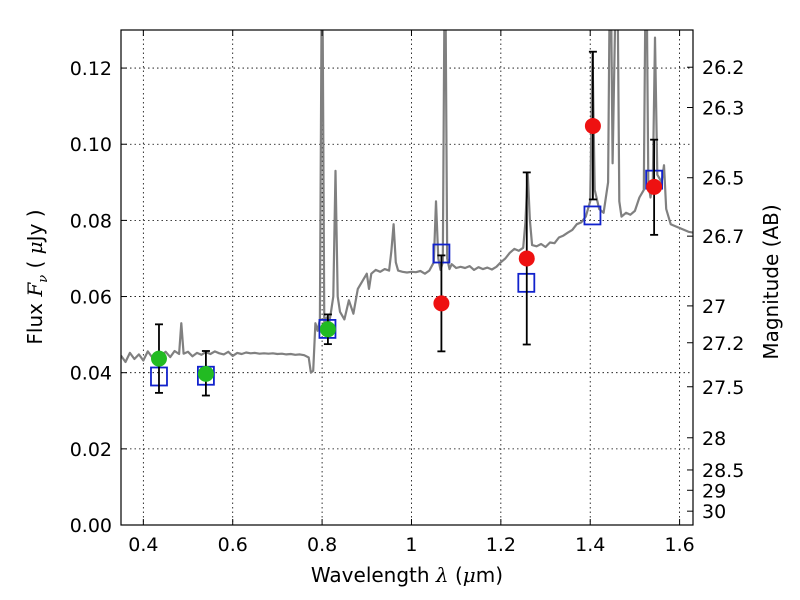 The width and height of the screenshot is (800, 600). Describe the element at coordinates (714, 307) in the screenshot. I see `mag-tick-label: 27` at that location.